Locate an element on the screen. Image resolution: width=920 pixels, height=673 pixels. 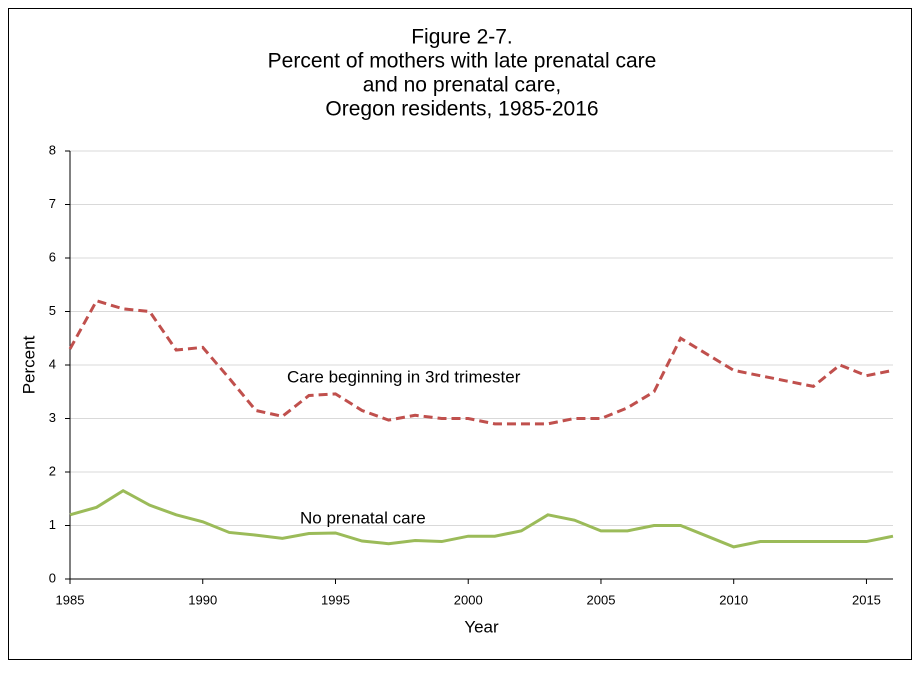
y-axis-title: Percent is located at coordinates (28, 364).